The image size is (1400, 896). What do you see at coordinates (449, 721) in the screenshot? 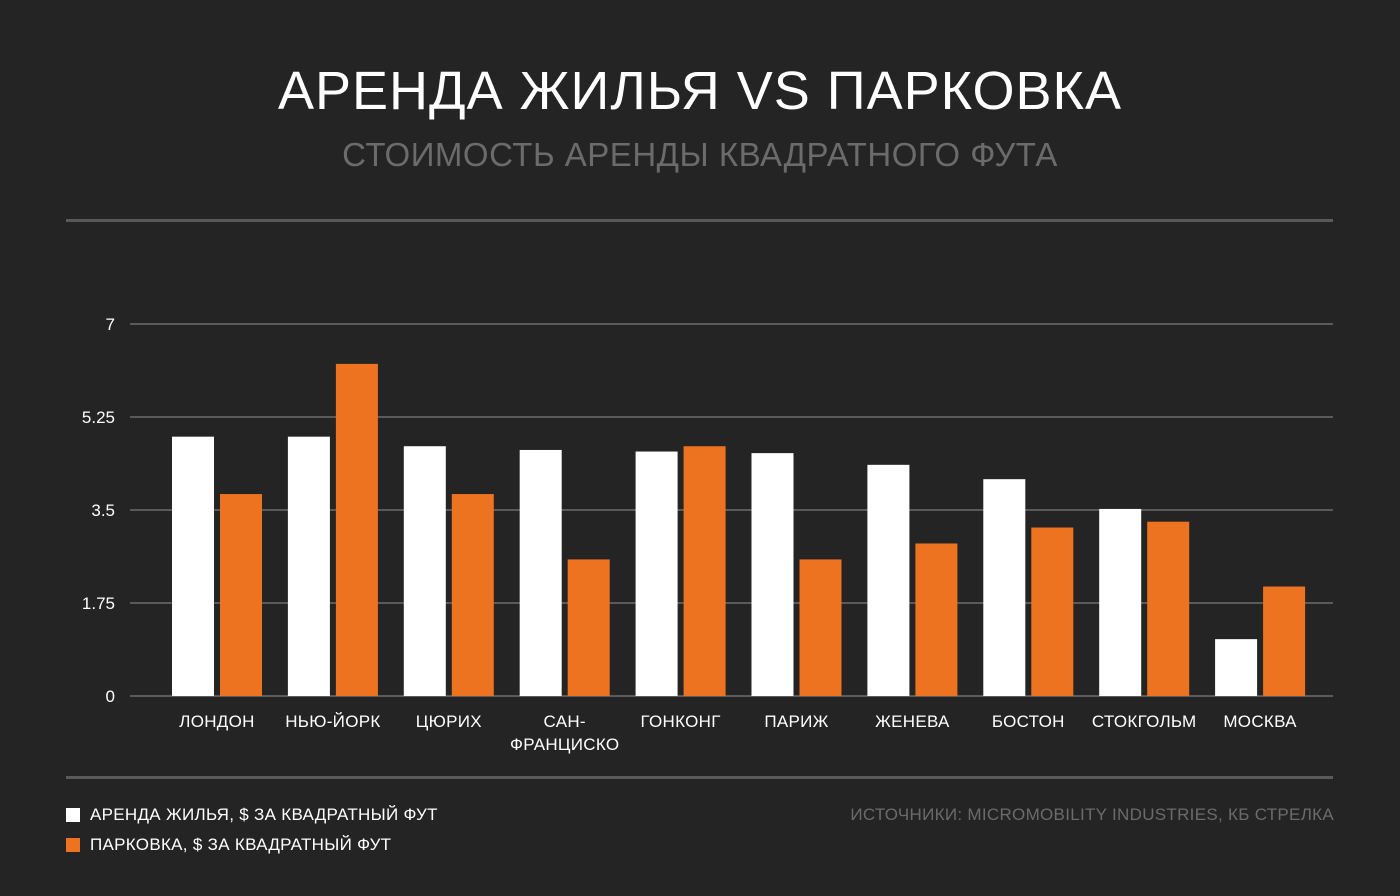
I see `x-tick-label: ЦЮРИХ` at bounding box center [449, 721].